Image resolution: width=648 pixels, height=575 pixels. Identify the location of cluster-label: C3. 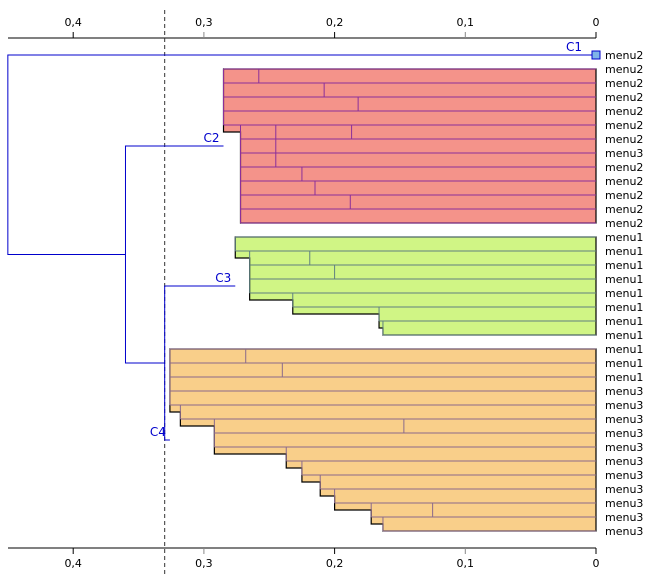
(223, 278).